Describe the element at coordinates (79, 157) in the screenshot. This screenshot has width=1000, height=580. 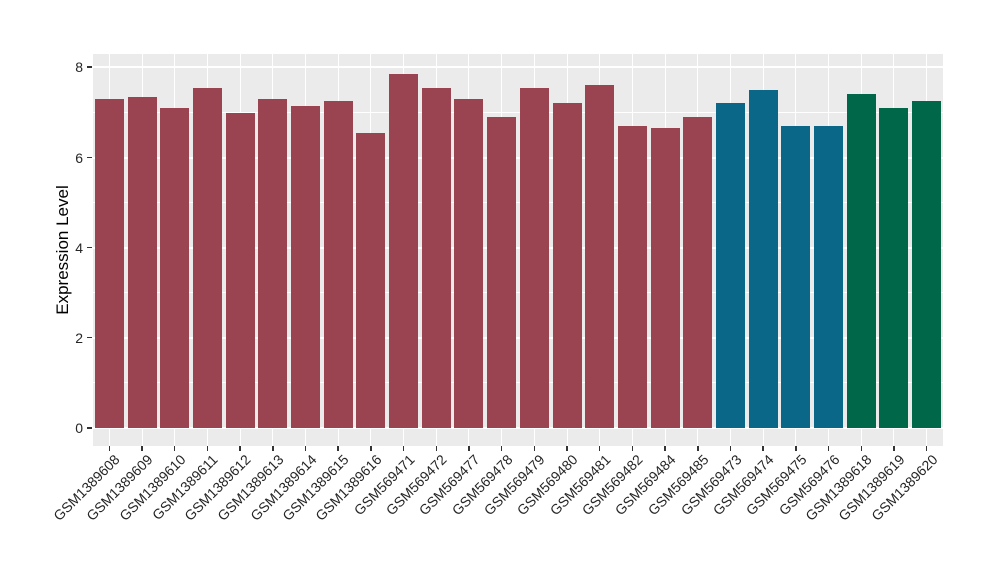
I see `y-tick-label: 6` at that location.